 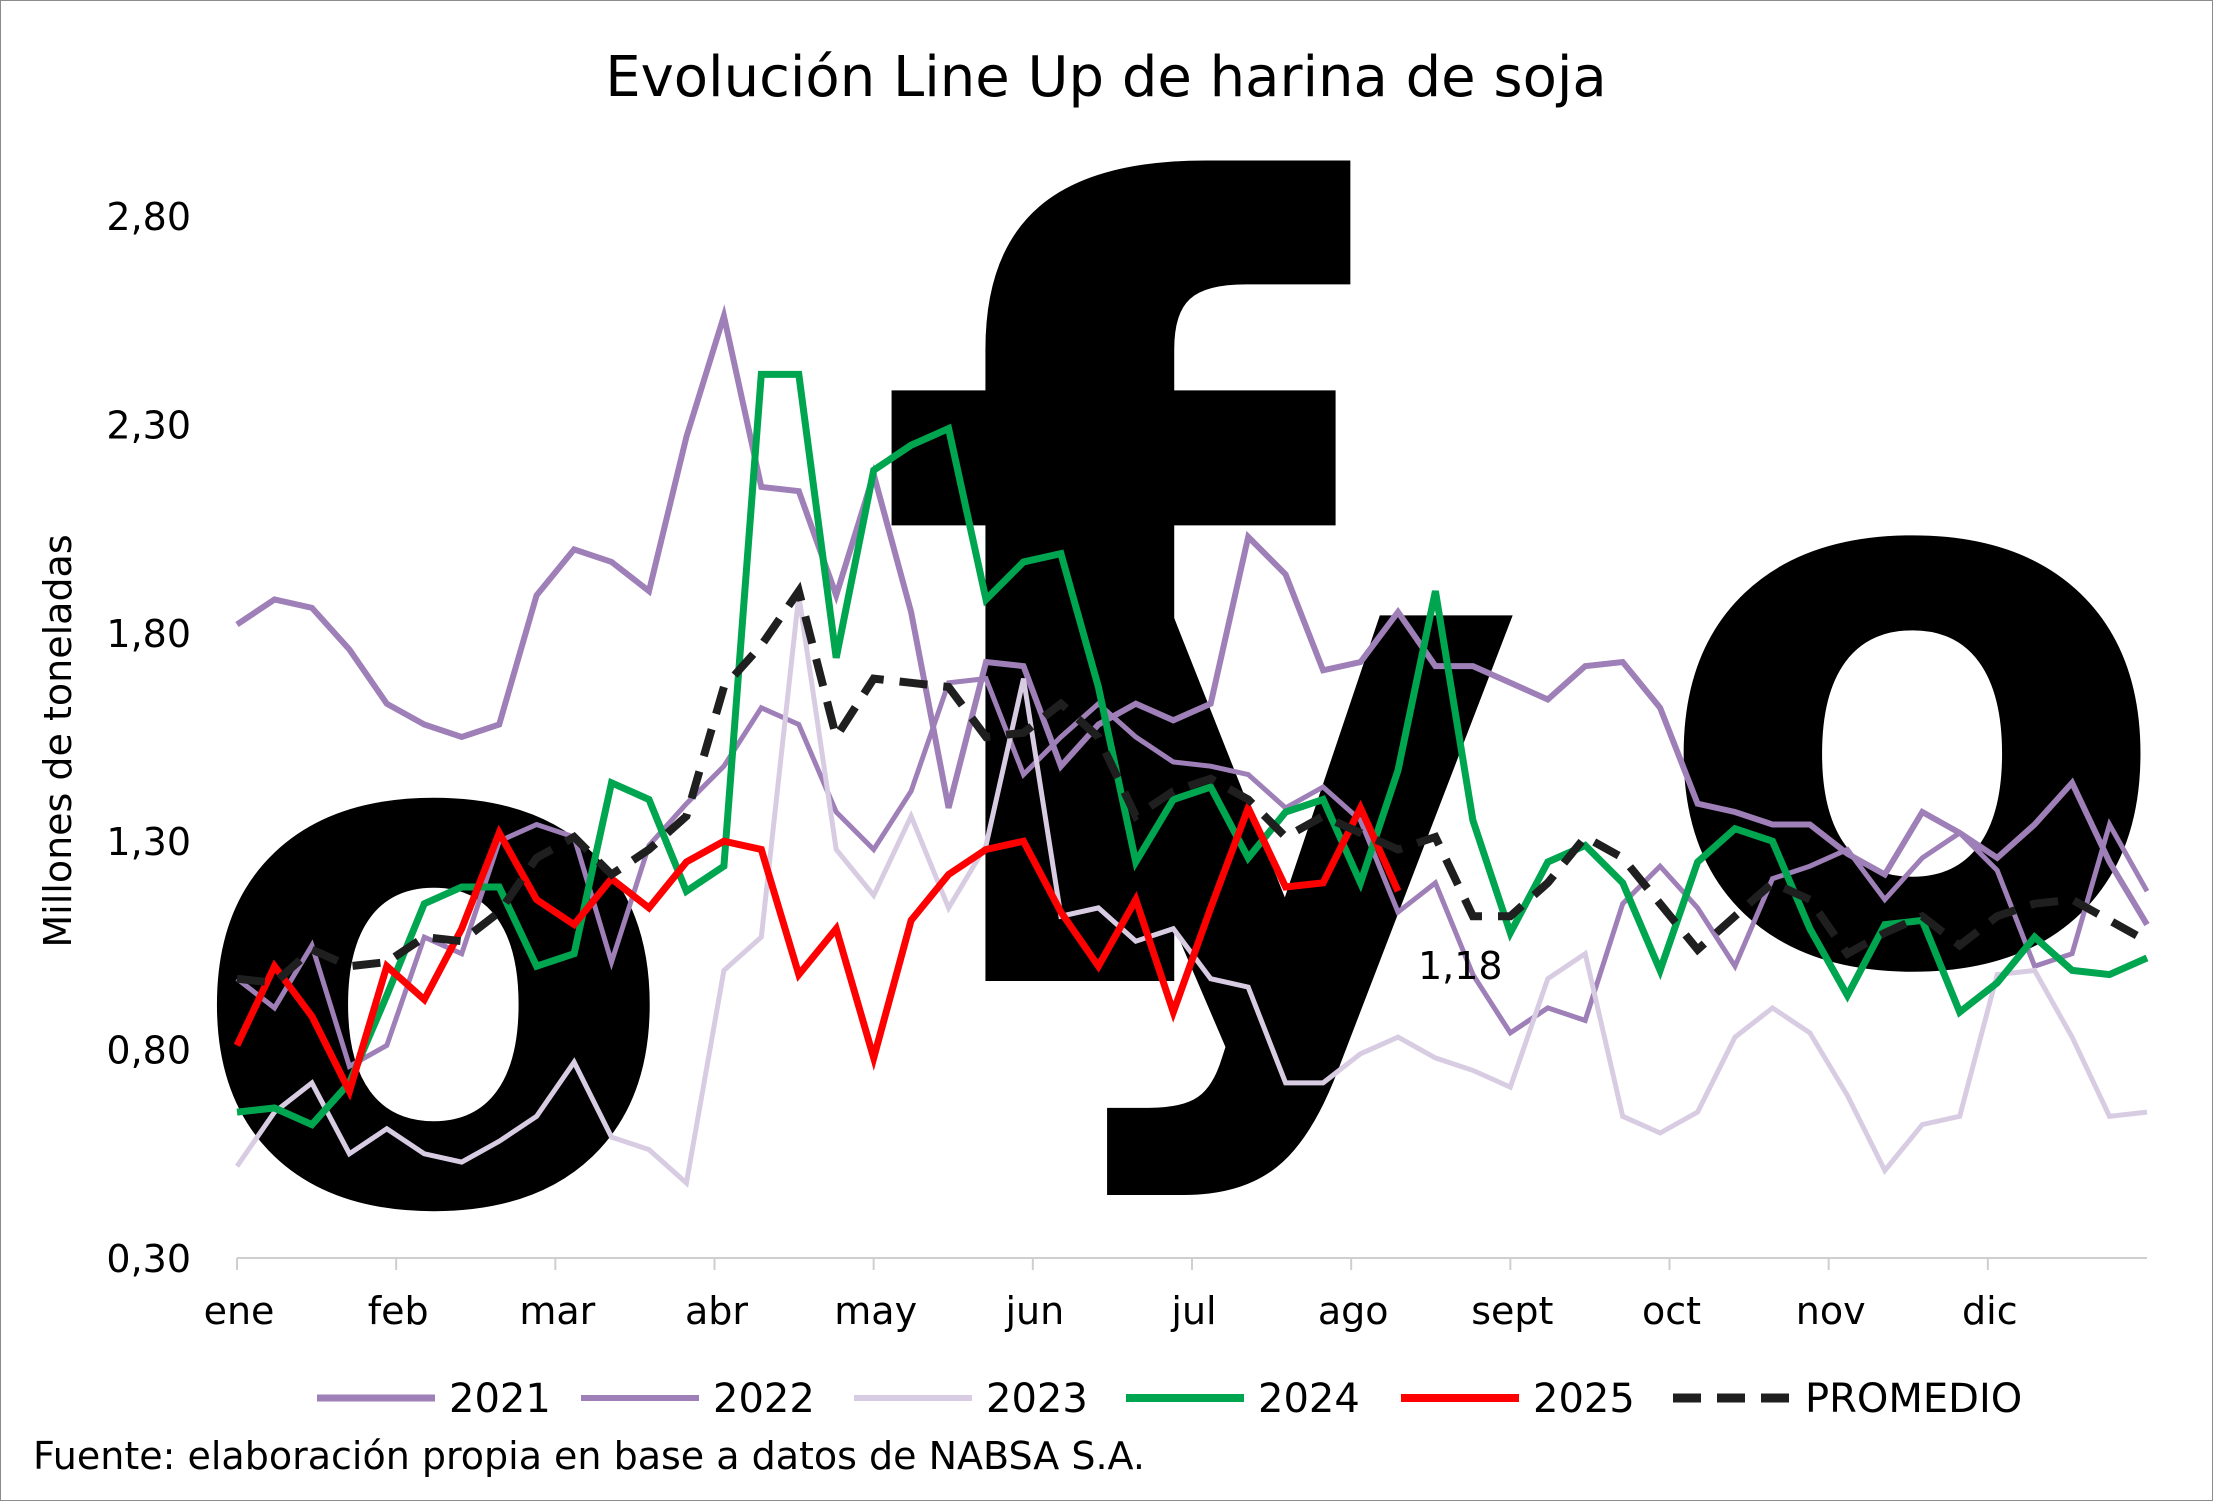 What do you see at coordinates (716, 1311) in the screenshot?
I see `x-tick-label: abr` at bounding box center [716, 1311].